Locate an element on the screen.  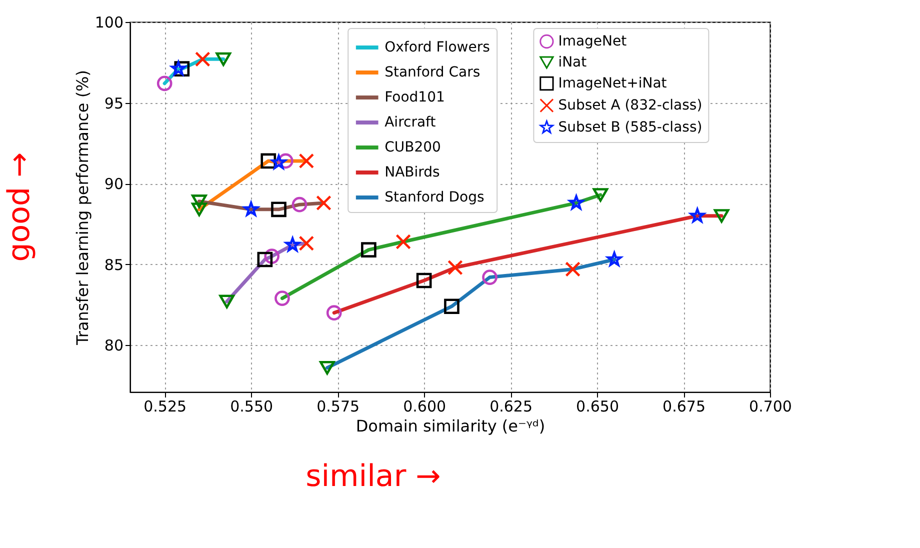
text: similar → is located at coordinates (373, 476).